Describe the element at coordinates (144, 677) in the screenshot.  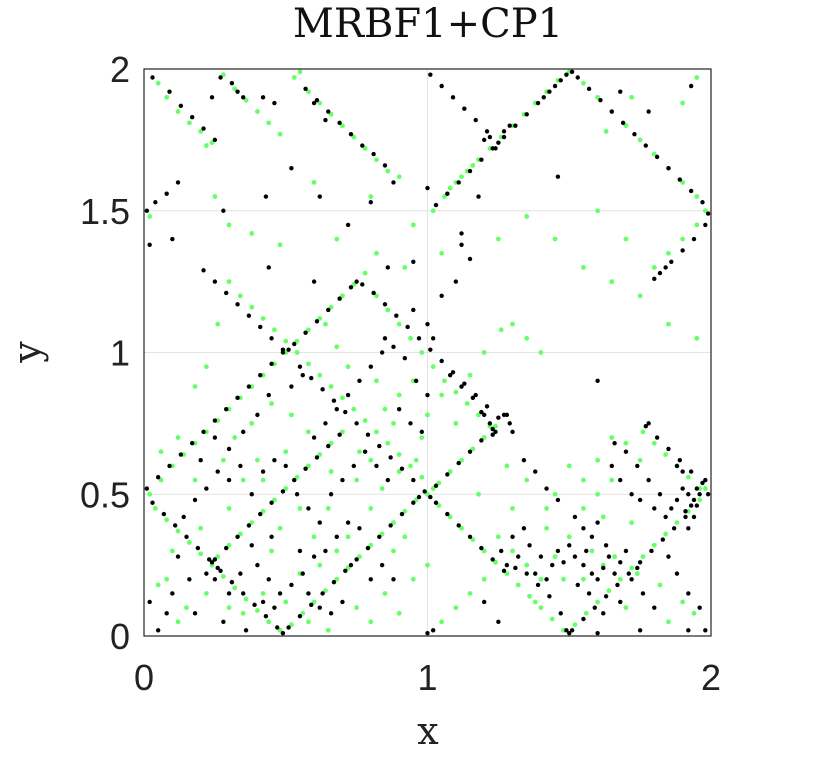
I see `x-tick-label: 0` at that location.